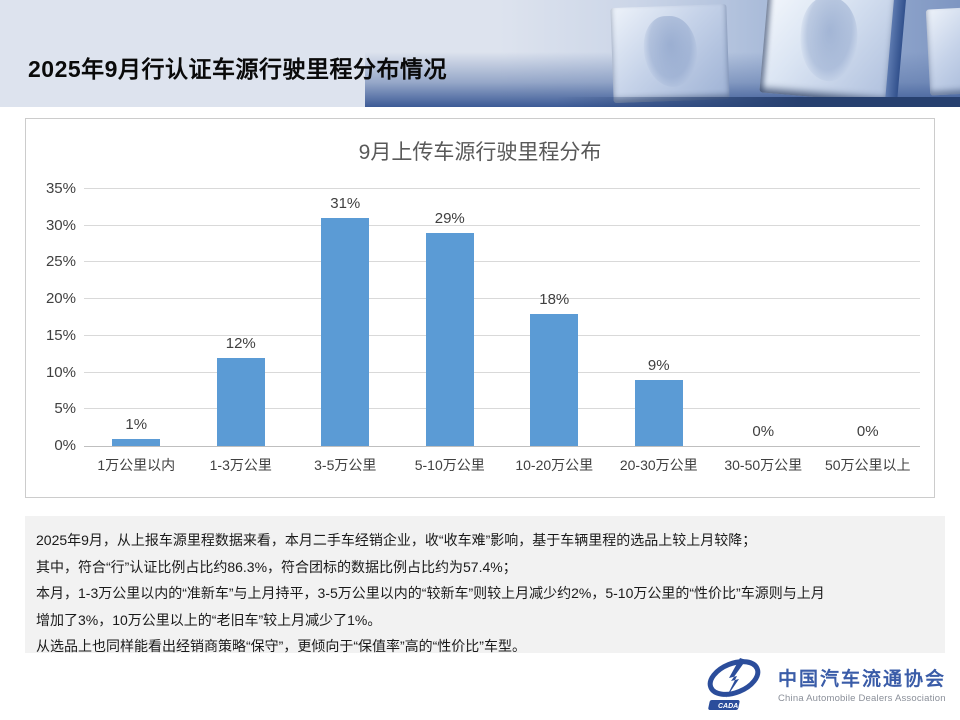 This screenshot has width=960, height=720. I want to click on y-tick-label: 30%, so click(60, 225).